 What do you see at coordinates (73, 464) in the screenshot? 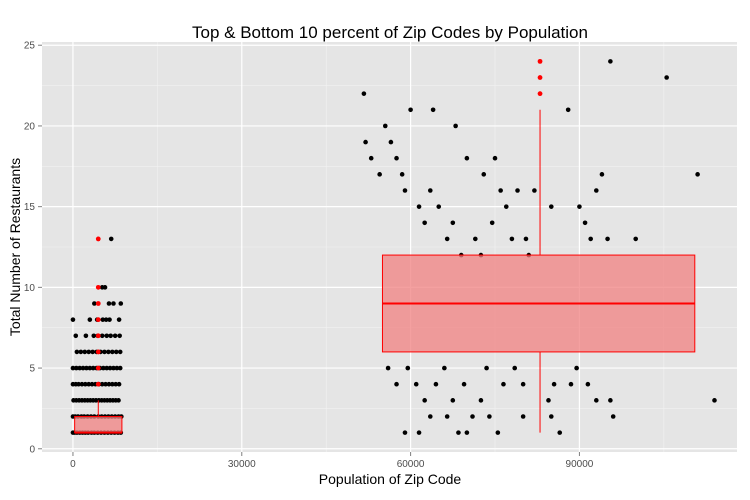
I see `x-tick-label: 0` at bounding box center [73, 464].